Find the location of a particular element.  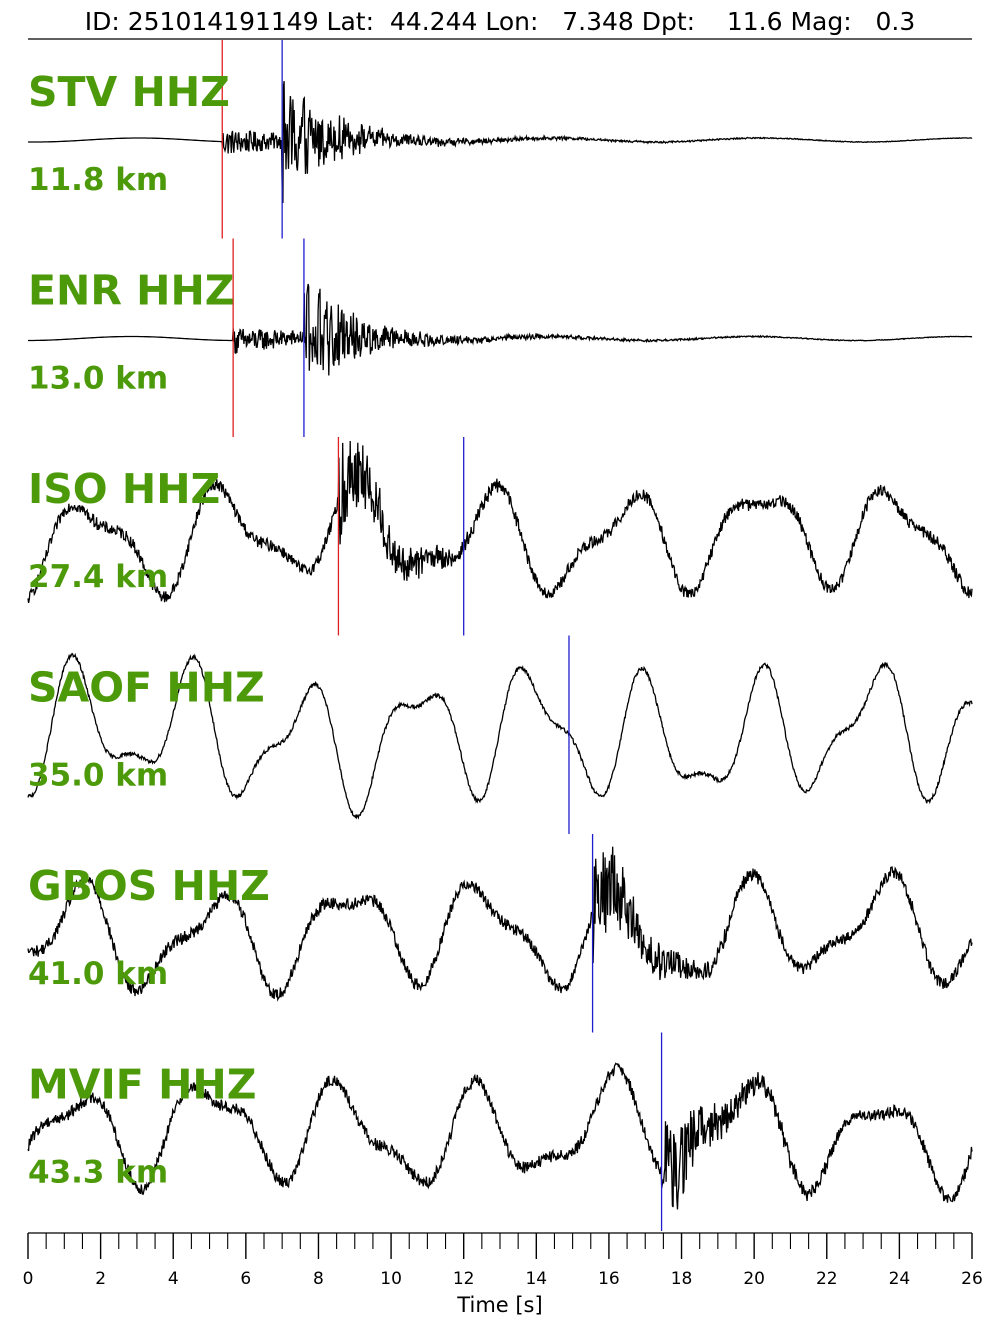

x-tick-label: 4 is located at coordinates (173, 1279).